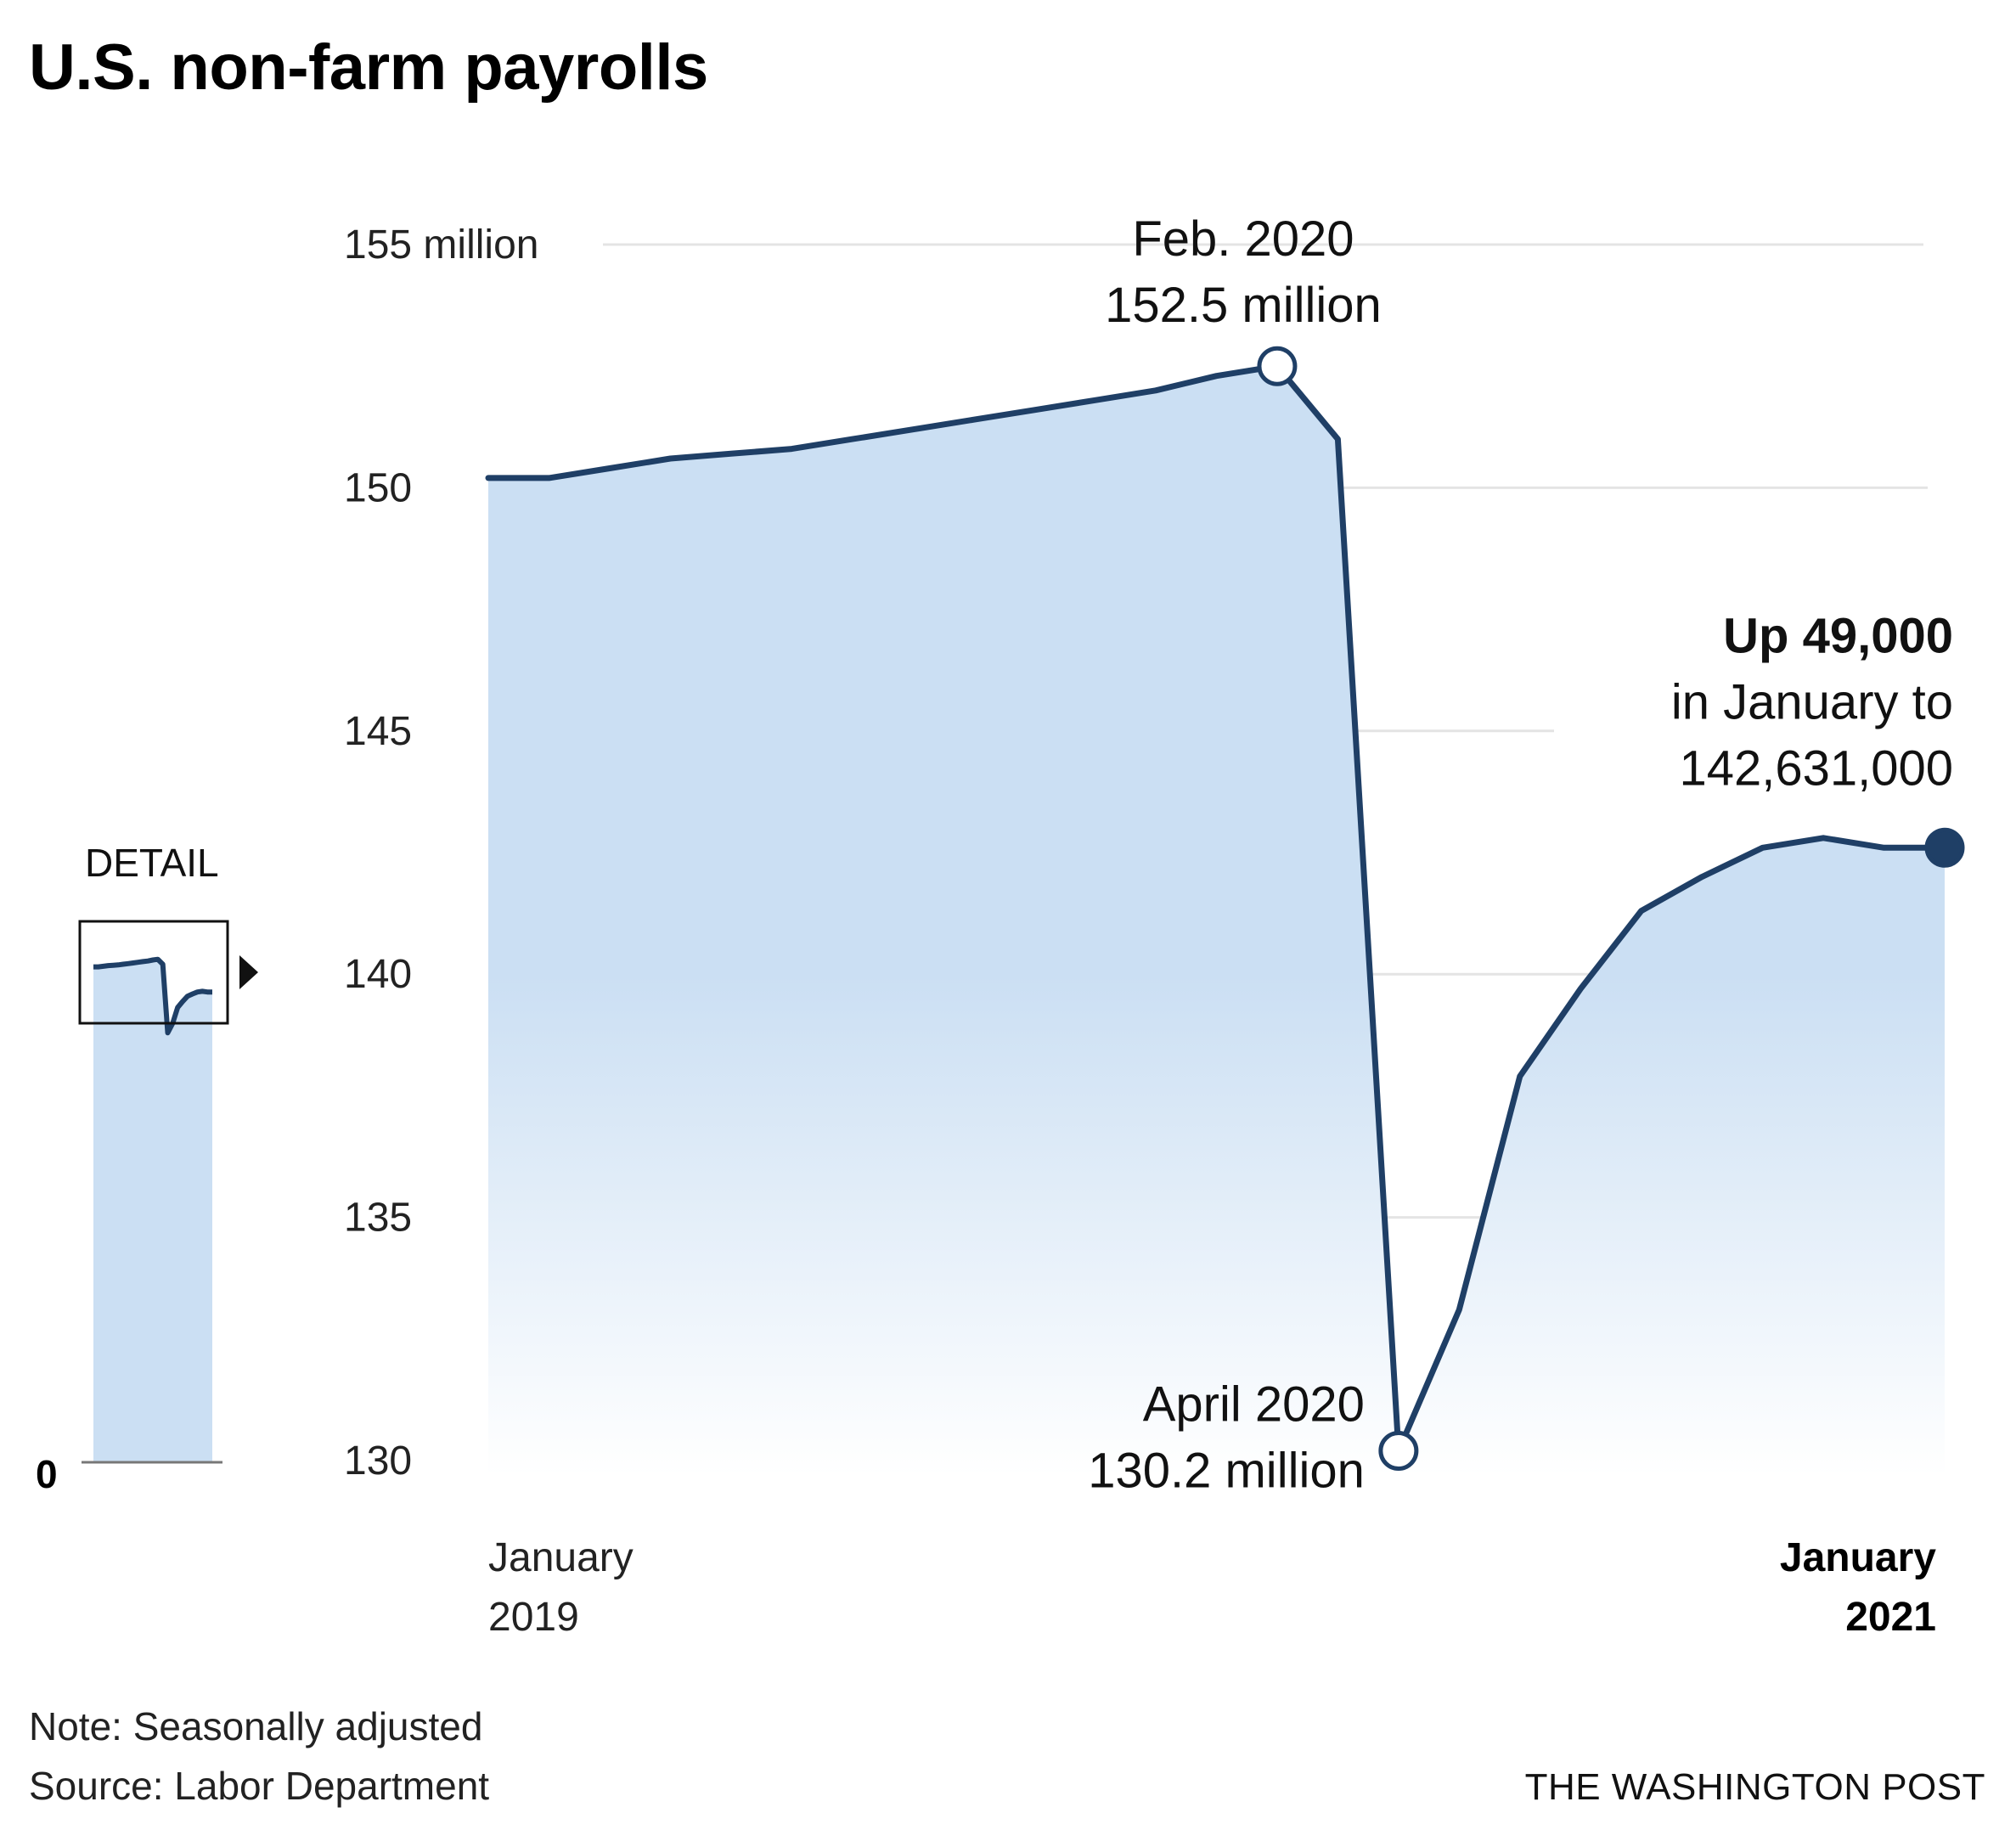  I want to click on annotation-2021-01: Up 49,000 in January to 142,631,000, so click(1812, 702).